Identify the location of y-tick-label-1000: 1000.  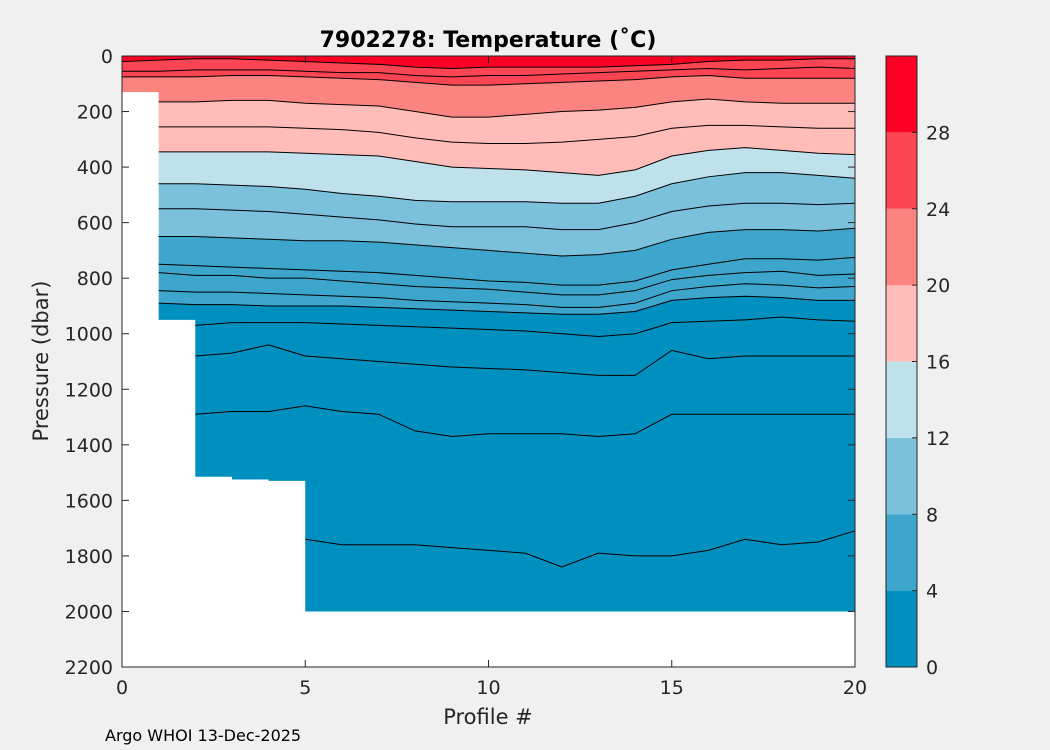
(89, 335).